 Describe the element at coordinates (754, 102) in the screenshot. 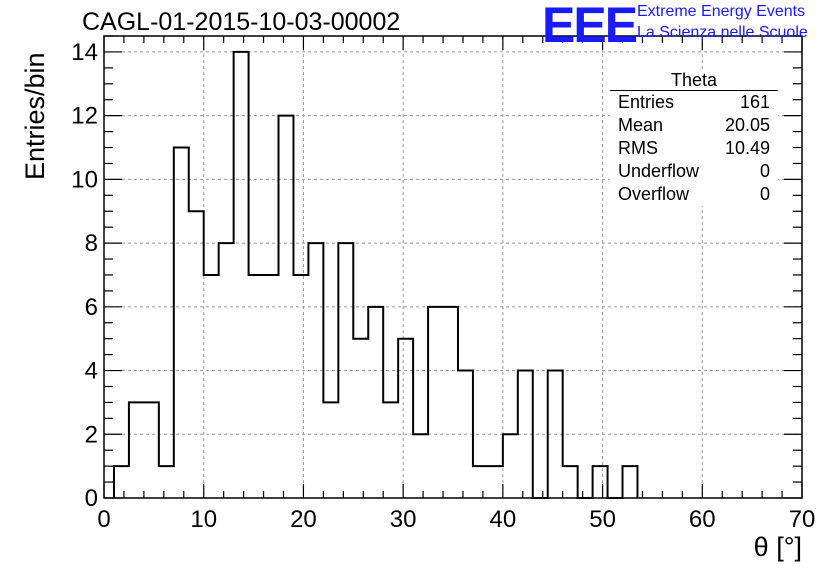

I see `stats-value: 161` at that location.